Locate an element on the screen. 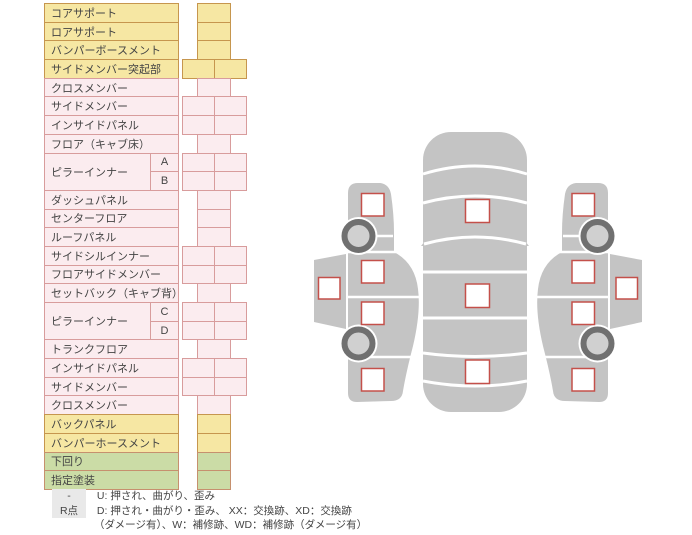  part-label: ロアサポート is located at coordinates (111, 31).